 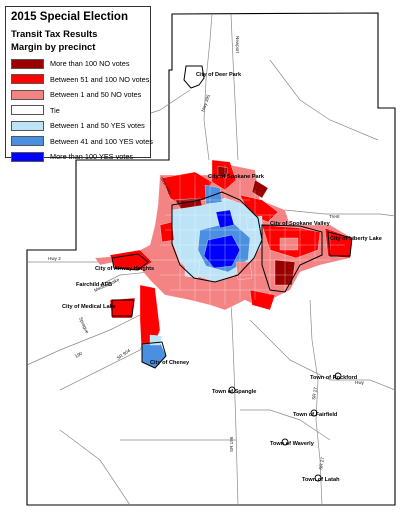 I want to click on legend-subtitle-2: Margin by precinct, so click(x=53, y=47).